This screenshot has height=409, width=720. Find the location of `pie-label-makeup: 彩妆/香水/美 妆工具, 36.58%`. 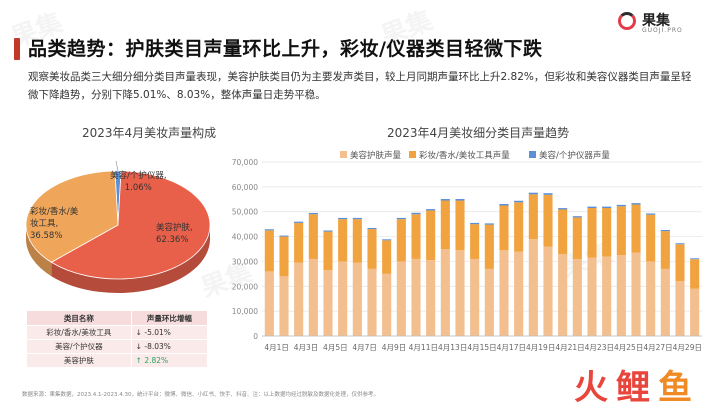

pie-label-makeup: 彩妆/香水/美 妆工具, 36.58% is located at coordinates (54, 224).